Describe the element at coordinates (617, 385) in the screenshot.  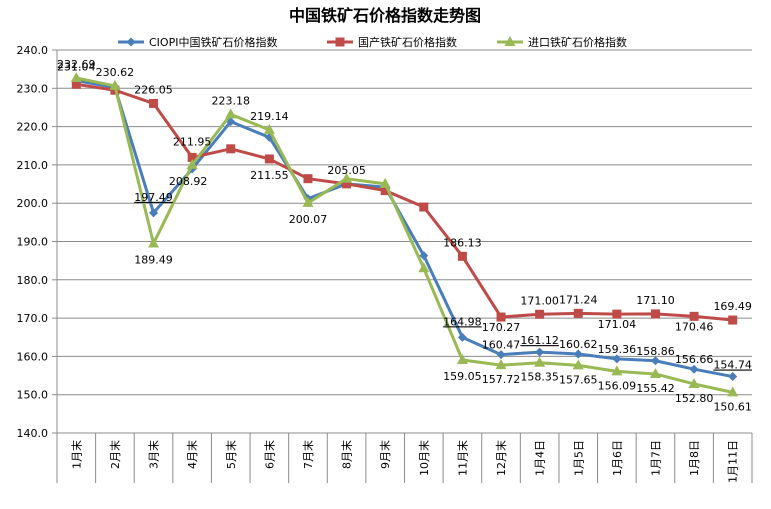
I see `data-label: 156.09` at that location.